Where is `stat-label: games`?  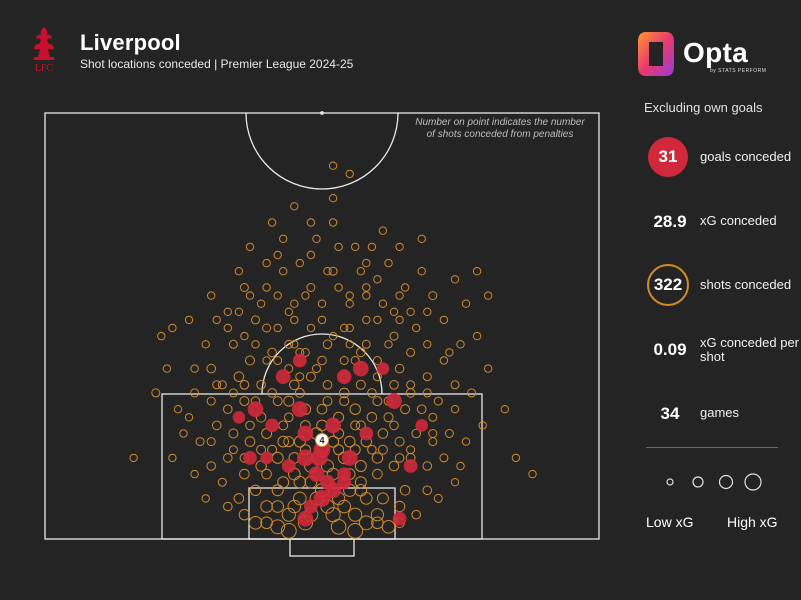
stat-label: games is located at coordinates (720, 412).